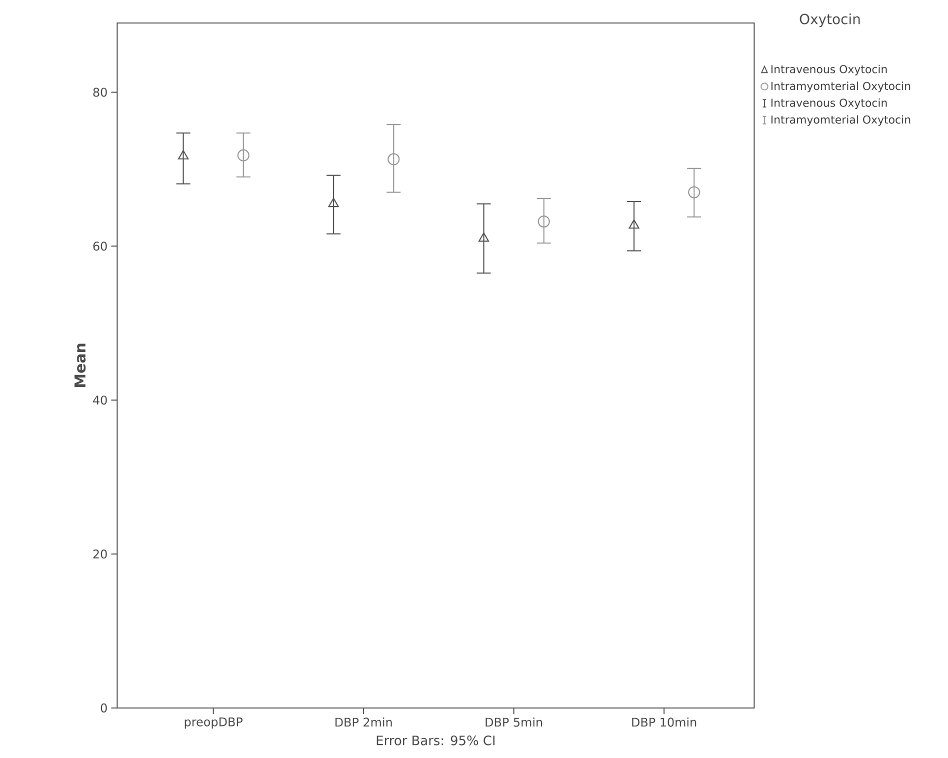  I want to click on x-tick-label: DBP 5min, so click(514, 722).